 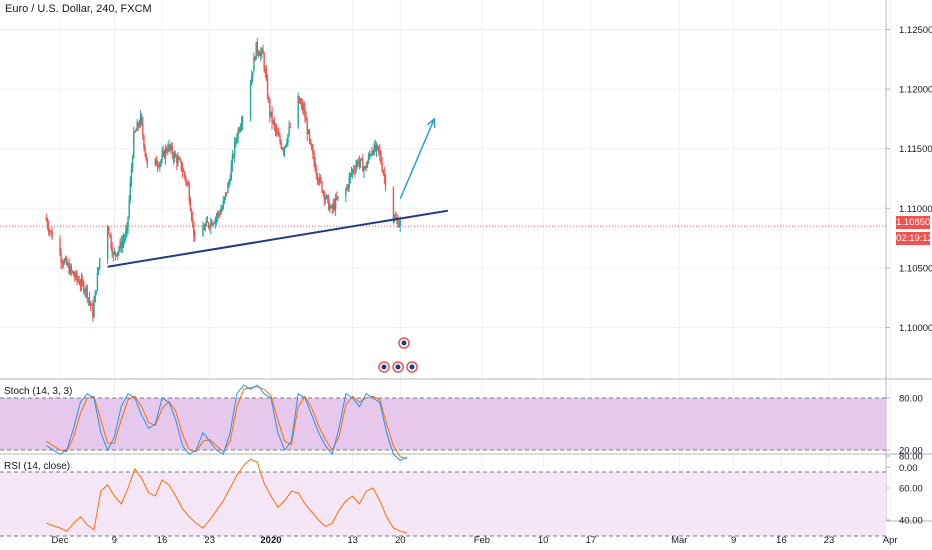 I want to click on event-marker-dot, so click(x=384, y=367).